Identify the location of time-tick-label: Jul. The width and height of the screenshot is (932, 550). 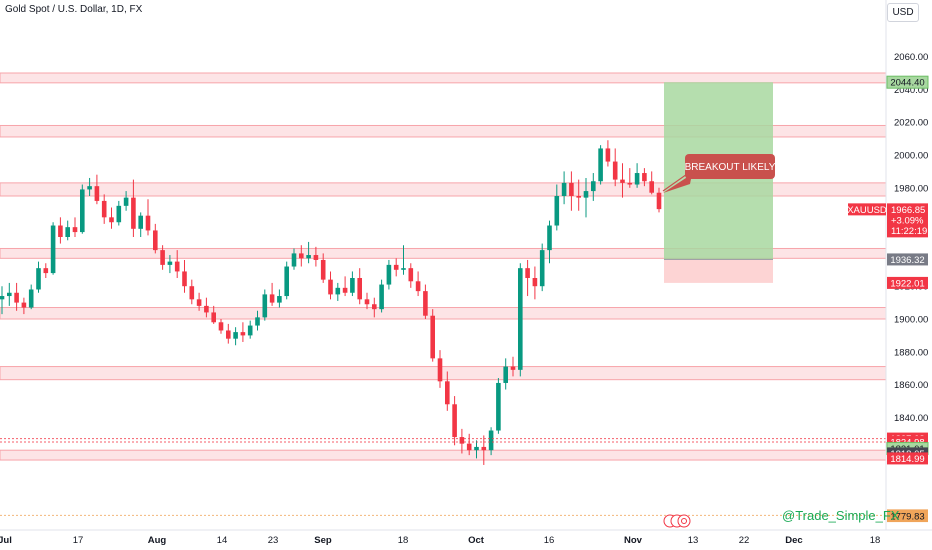
(6, 540).